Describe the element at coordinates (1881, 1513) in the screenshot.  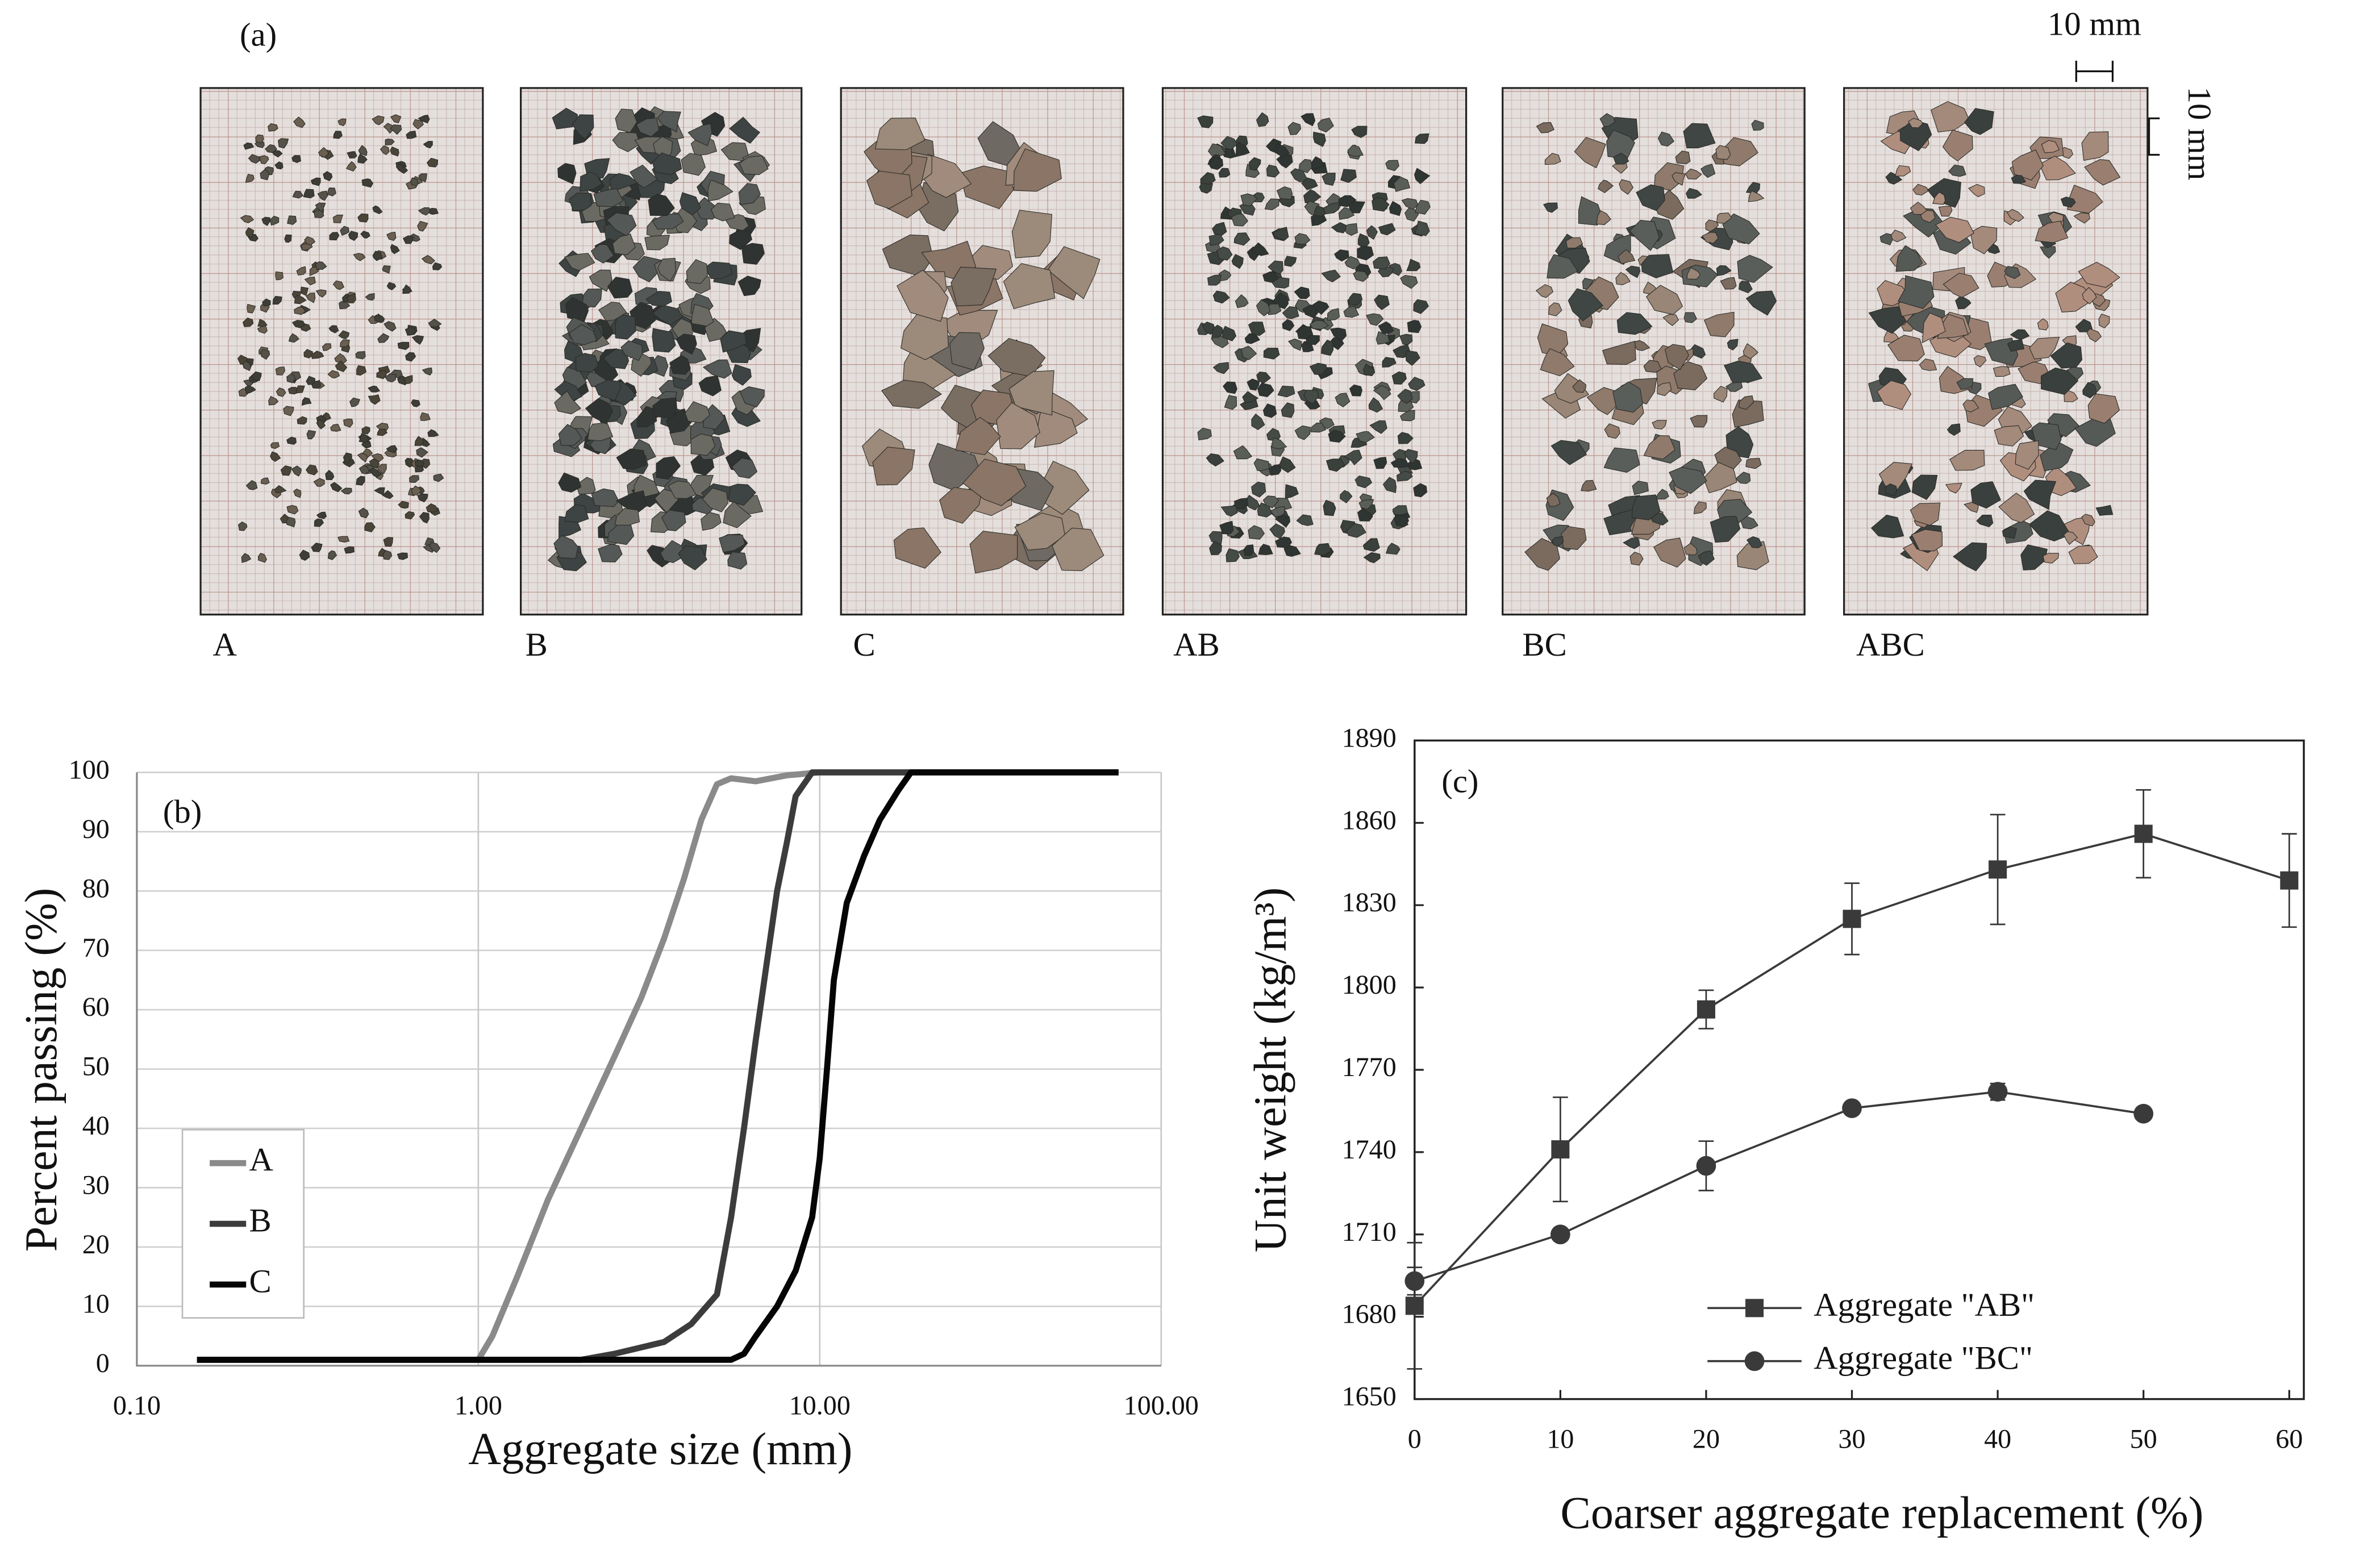
I see `x-axis-label: Coarser aggregate replacement (%)` at that location.